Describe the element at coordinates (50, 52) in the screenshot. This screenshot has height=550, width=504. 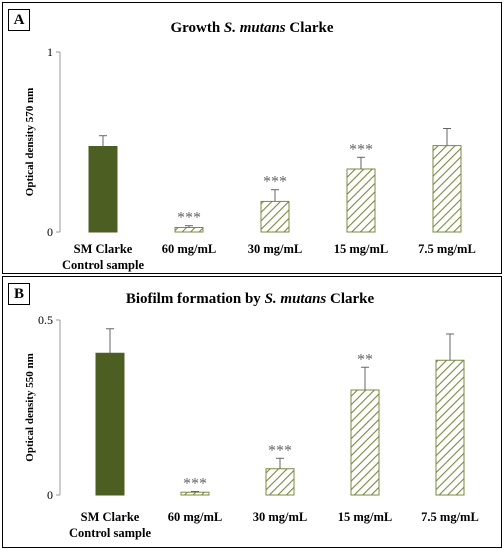
I see `y-tick-label: 1` at that location.